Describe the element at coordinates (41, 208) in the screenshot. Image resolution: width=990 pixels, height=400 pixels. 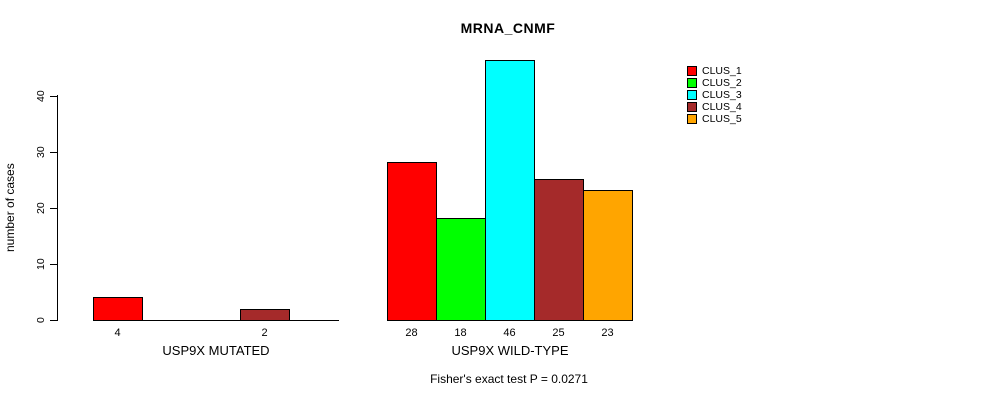
I see `y-tick-label: 20` at that location.